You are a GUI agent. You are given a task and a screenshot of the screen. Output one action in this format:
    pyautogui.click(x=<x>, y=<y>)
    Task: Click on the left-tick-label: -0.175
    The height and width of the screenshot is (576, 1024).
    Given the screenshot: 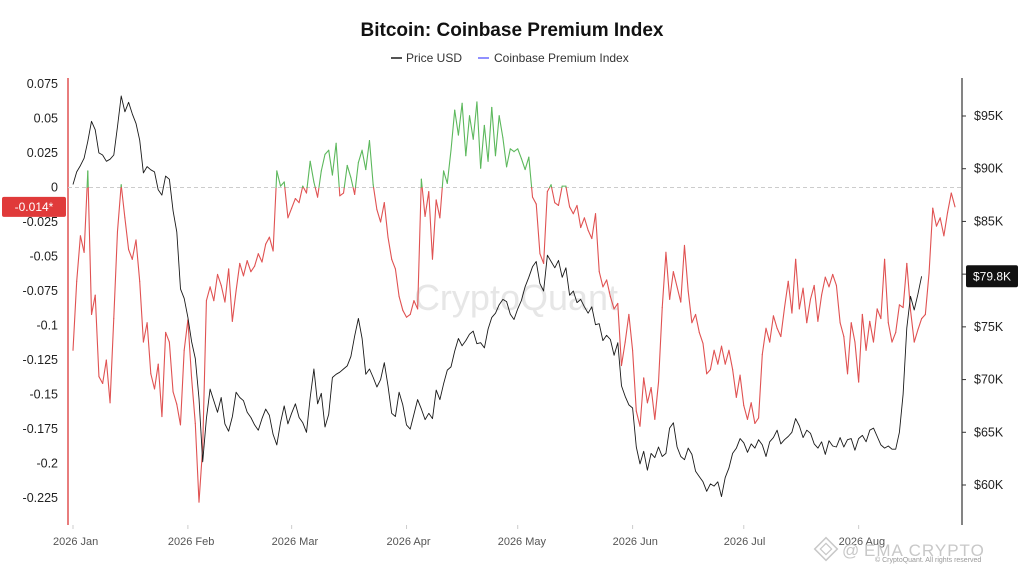 What is the action you would take?
    pyautogui.click(x=40, y=429)
    